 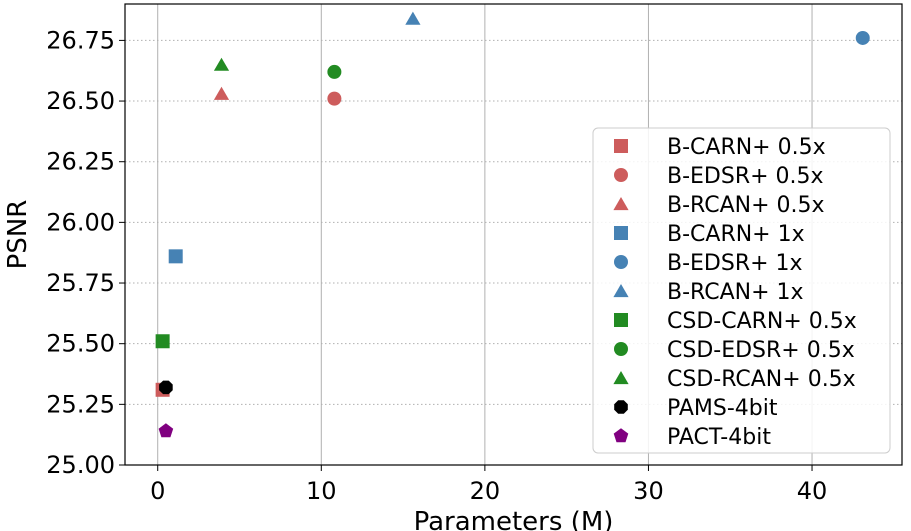 I want to click on y-tick-label: 26.75, so click(x=80, y=40).